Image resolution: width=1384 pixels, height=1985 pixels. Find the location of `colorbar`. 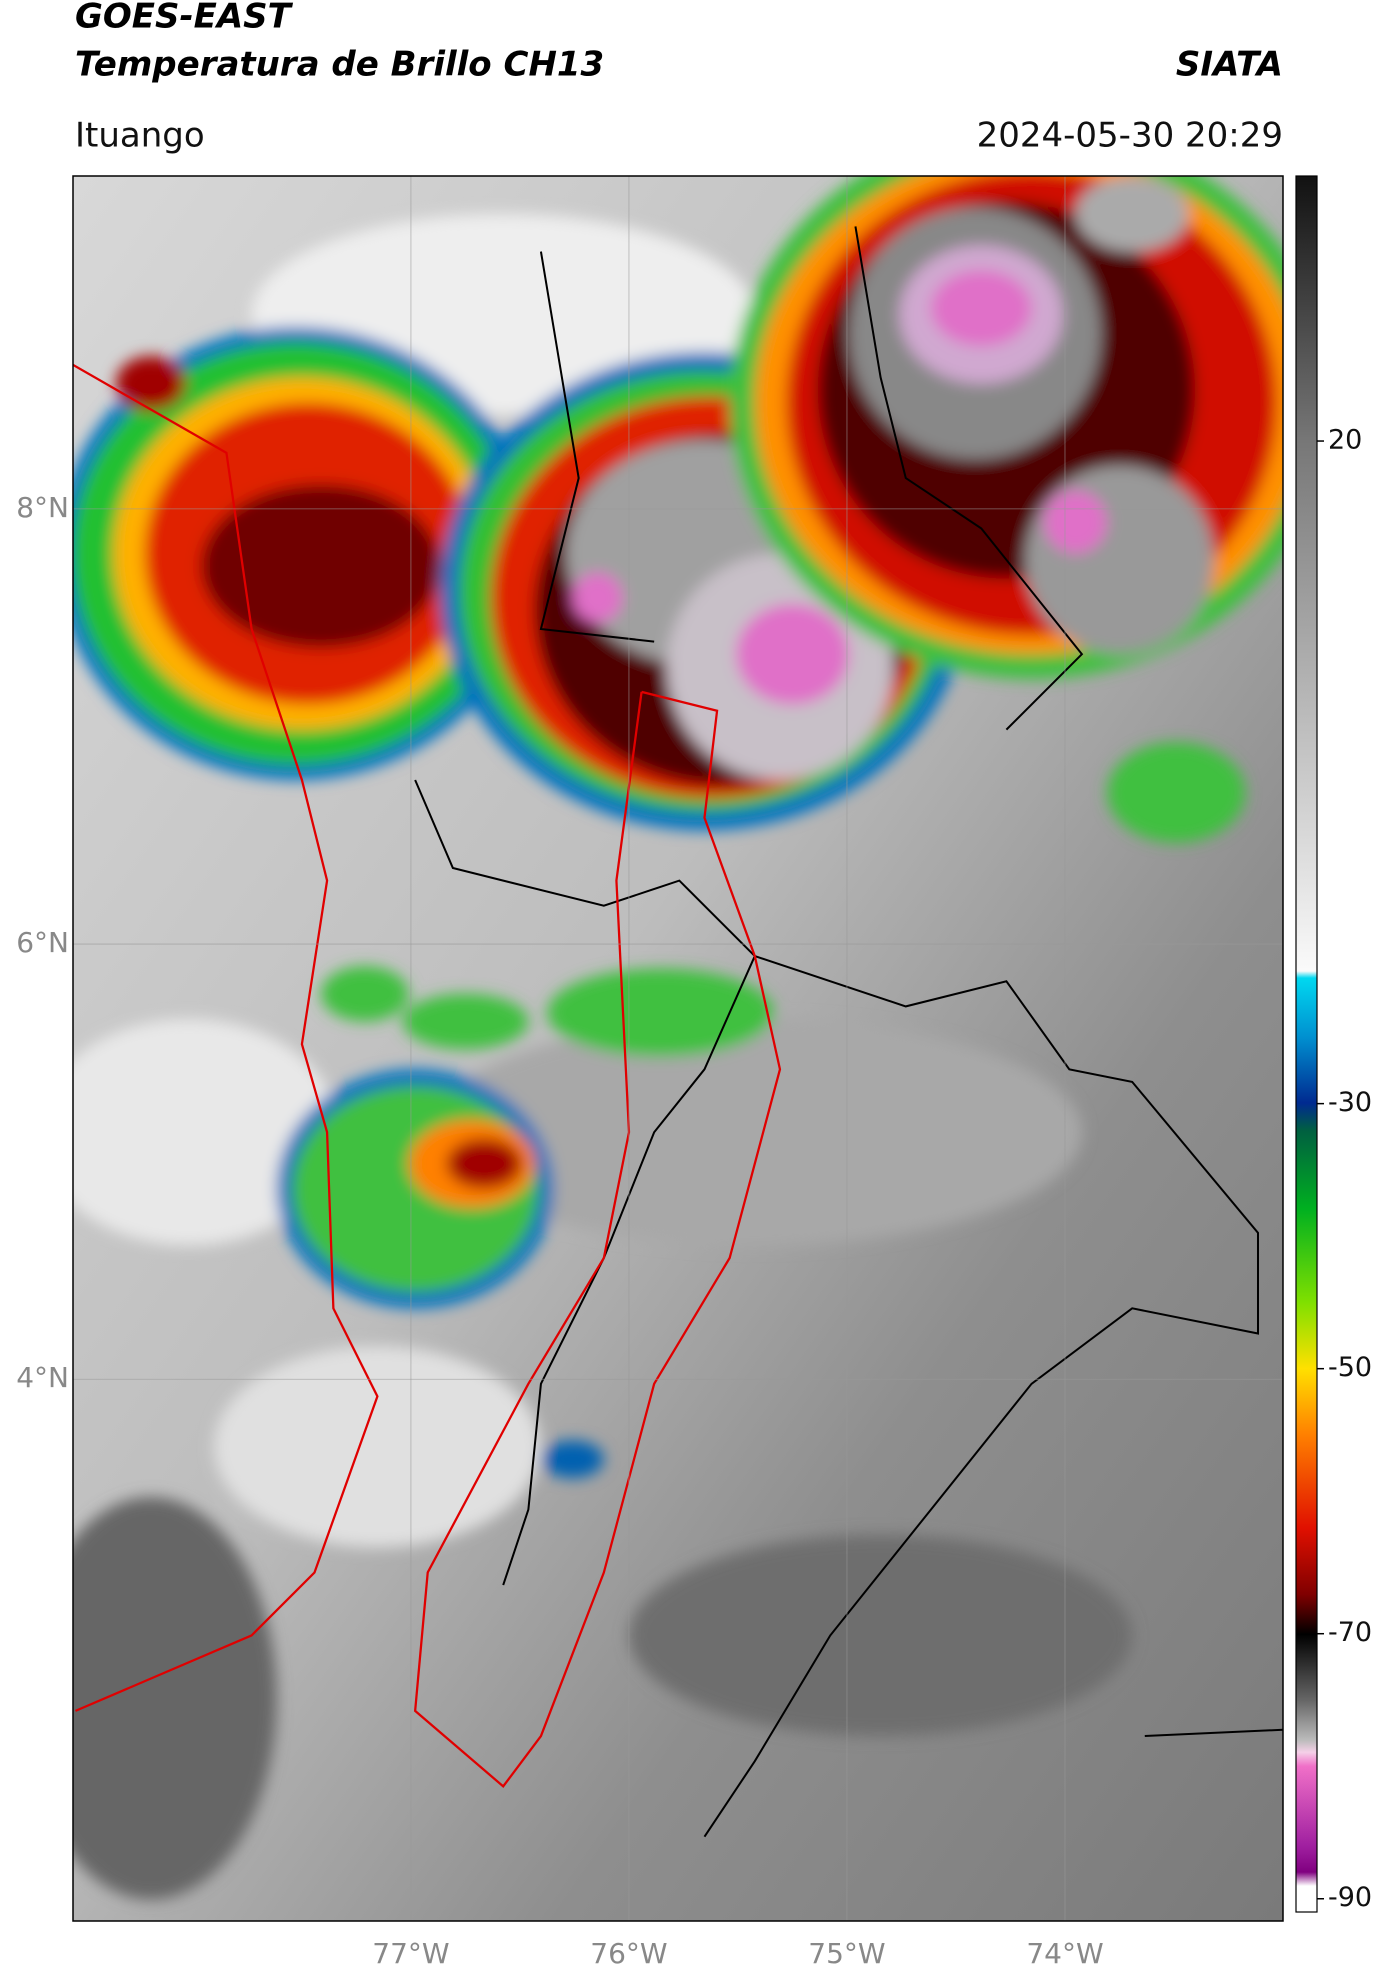

colorbar is located at coordinates (1306, 1044).